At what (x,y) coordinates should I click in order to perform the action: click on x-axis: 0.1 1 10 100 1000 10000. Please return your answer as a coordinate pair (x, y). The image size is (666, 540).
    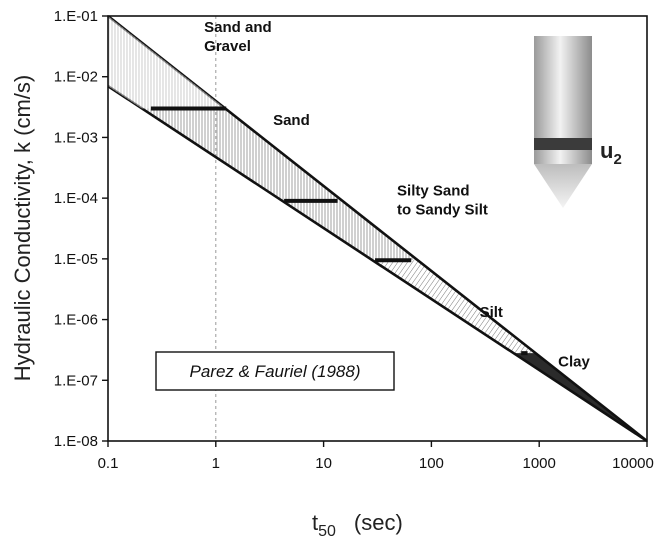
    Looking at the image, I should click on (376, 456).